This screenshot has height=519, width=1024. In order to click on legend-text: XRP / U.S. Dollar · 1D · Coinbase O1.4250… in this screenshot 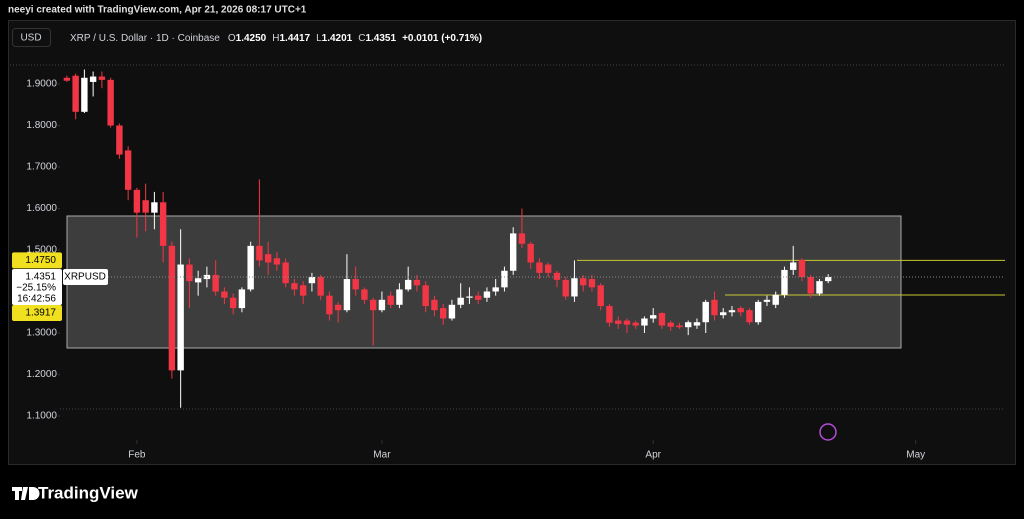, I will do `click(276, 38)`.